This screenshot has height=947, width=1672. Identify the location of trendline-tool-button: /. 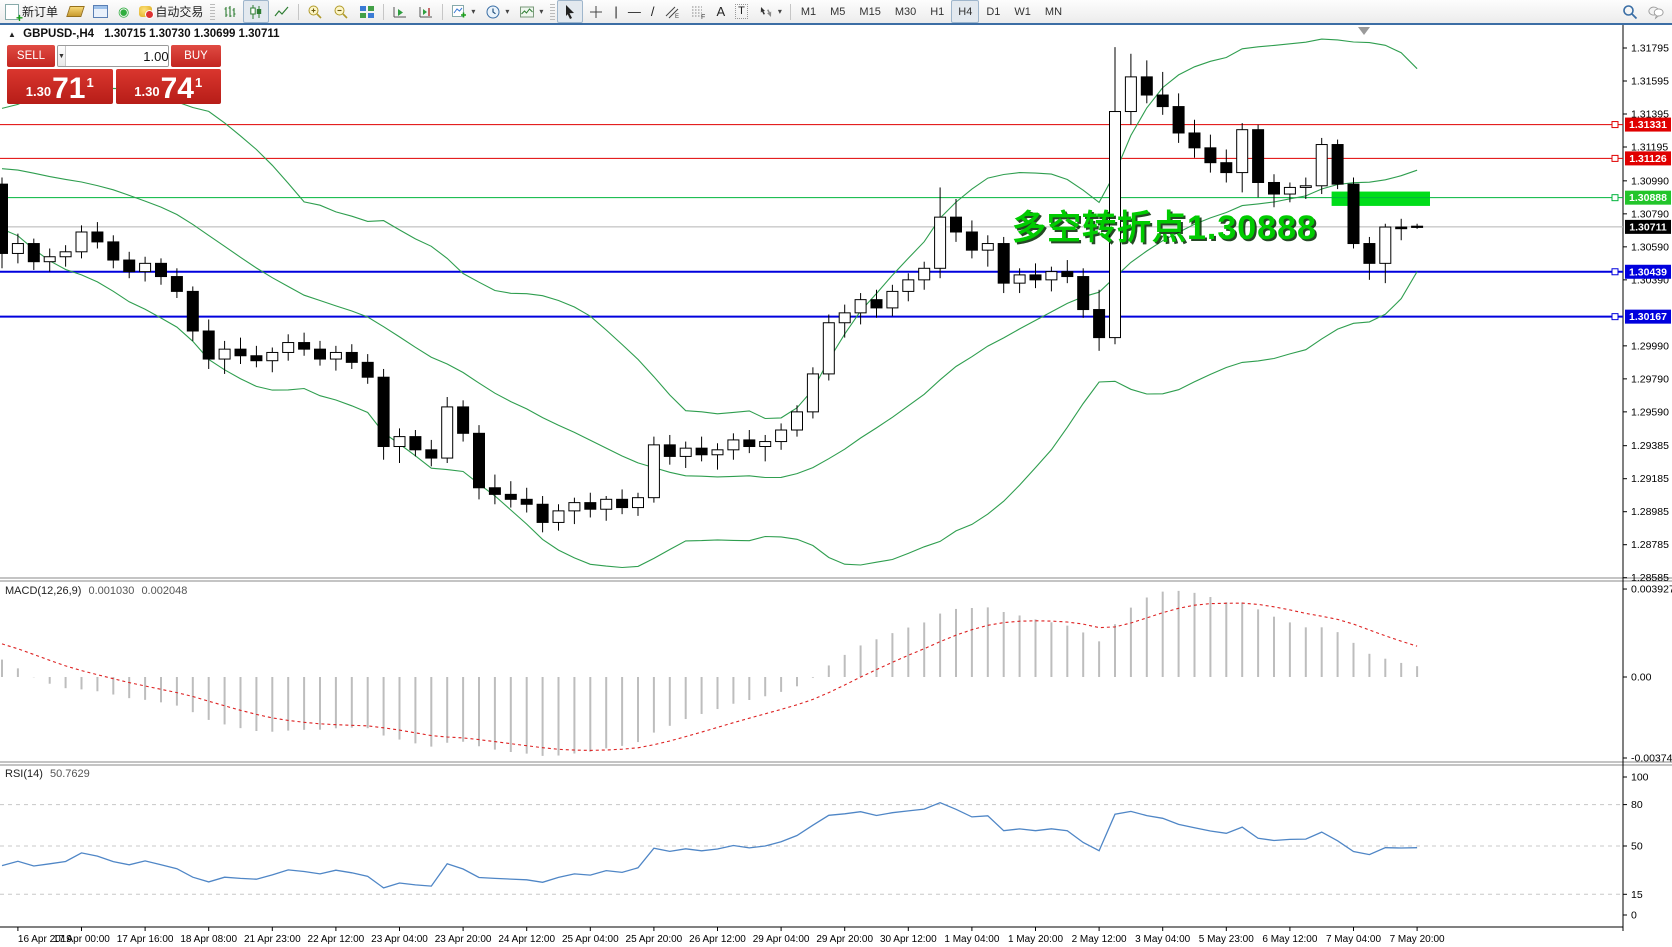
(653, 11).